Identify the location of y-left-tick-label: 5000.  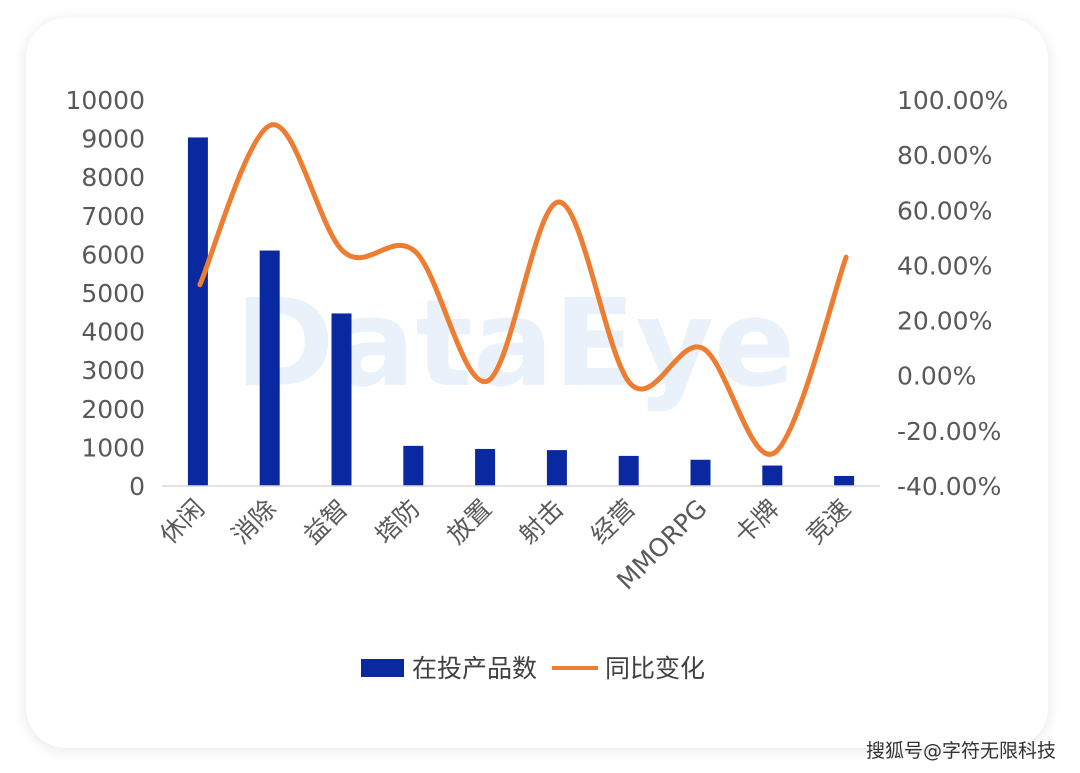
(113, 293).